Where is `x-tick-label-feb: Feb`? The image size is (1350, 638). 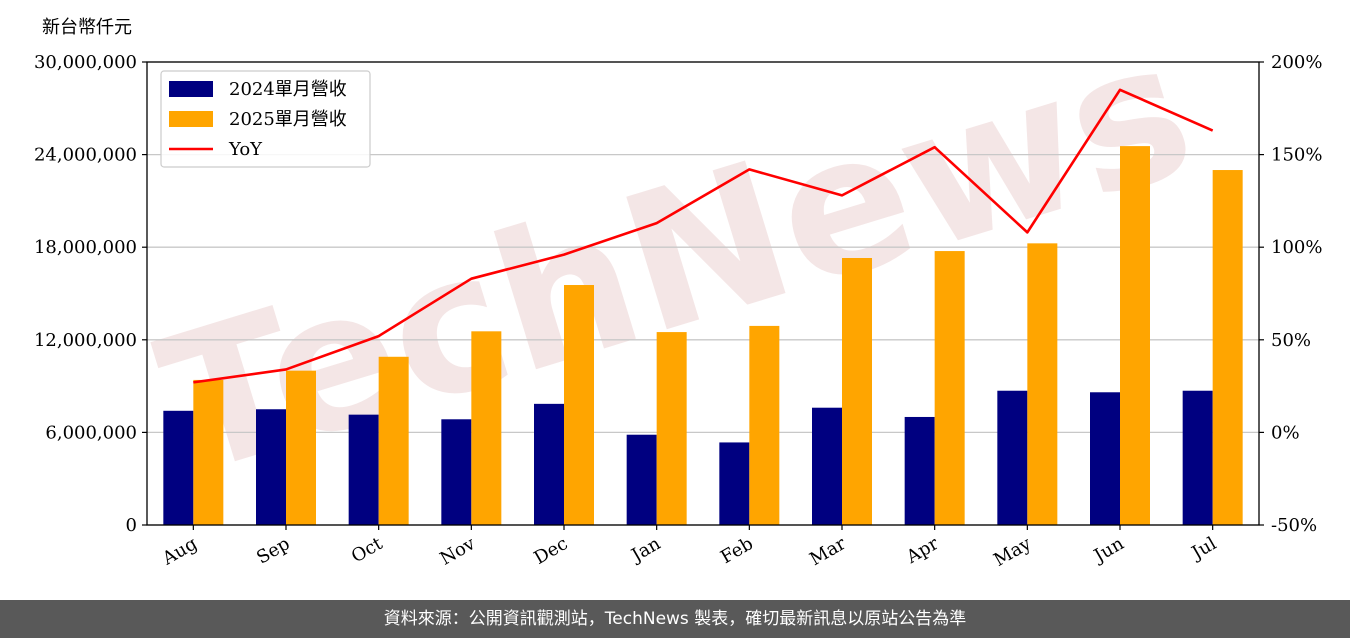 x-tick-label-feb: Feb is located at coordinates (737, 550).